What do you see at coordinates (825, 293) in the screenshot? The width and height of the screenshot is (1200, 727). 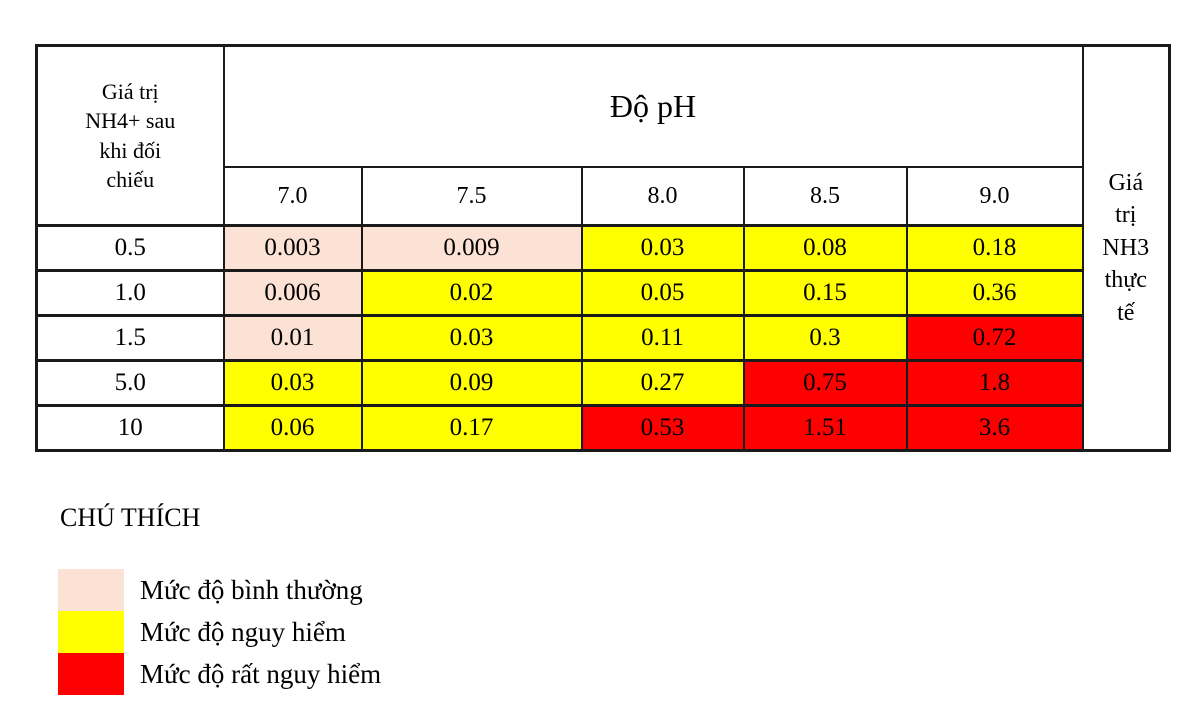 I see `nh3-value-cell: 0.15` at bounding box center [825, 293].